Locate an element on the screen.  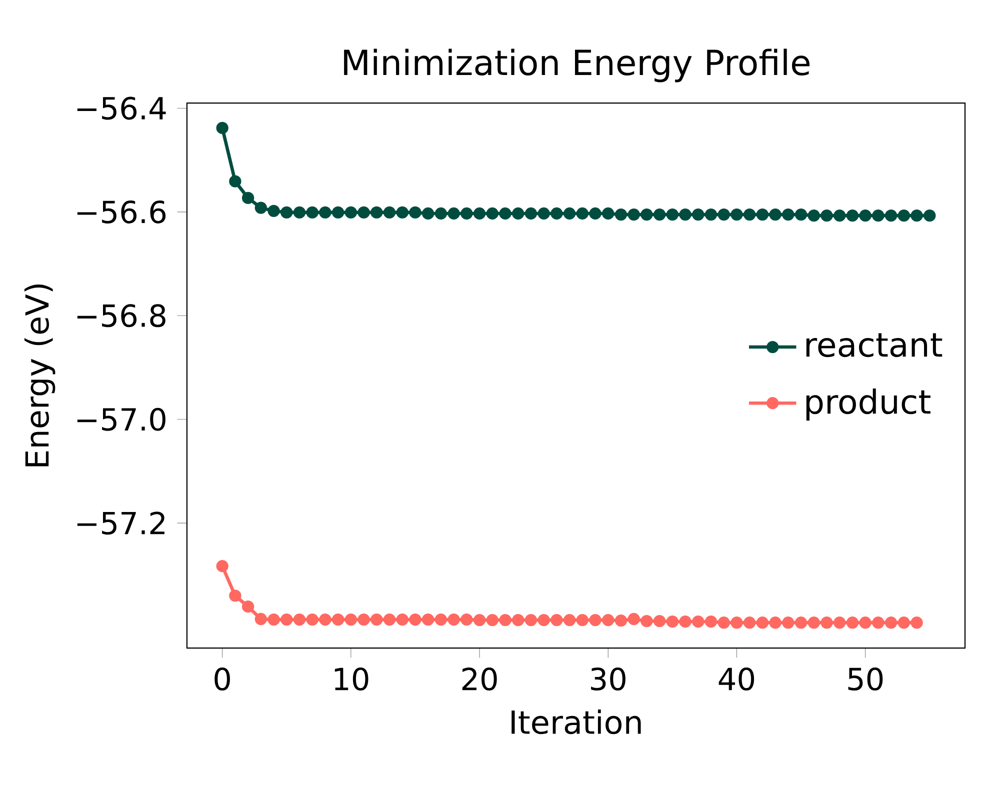
x-axis-title: Iteration is located at coordinates (576, 722).